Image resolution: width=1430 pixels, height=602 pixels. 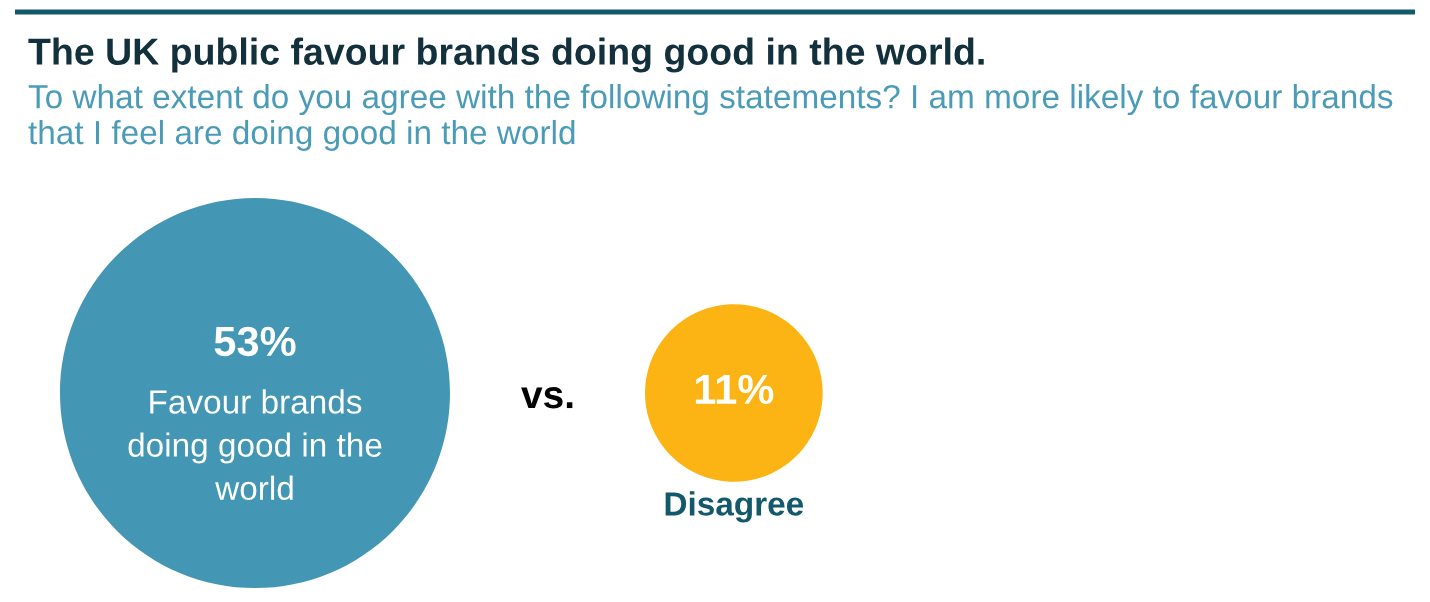 I want to click on category-label: Disagree, so click(x=734, y=507).